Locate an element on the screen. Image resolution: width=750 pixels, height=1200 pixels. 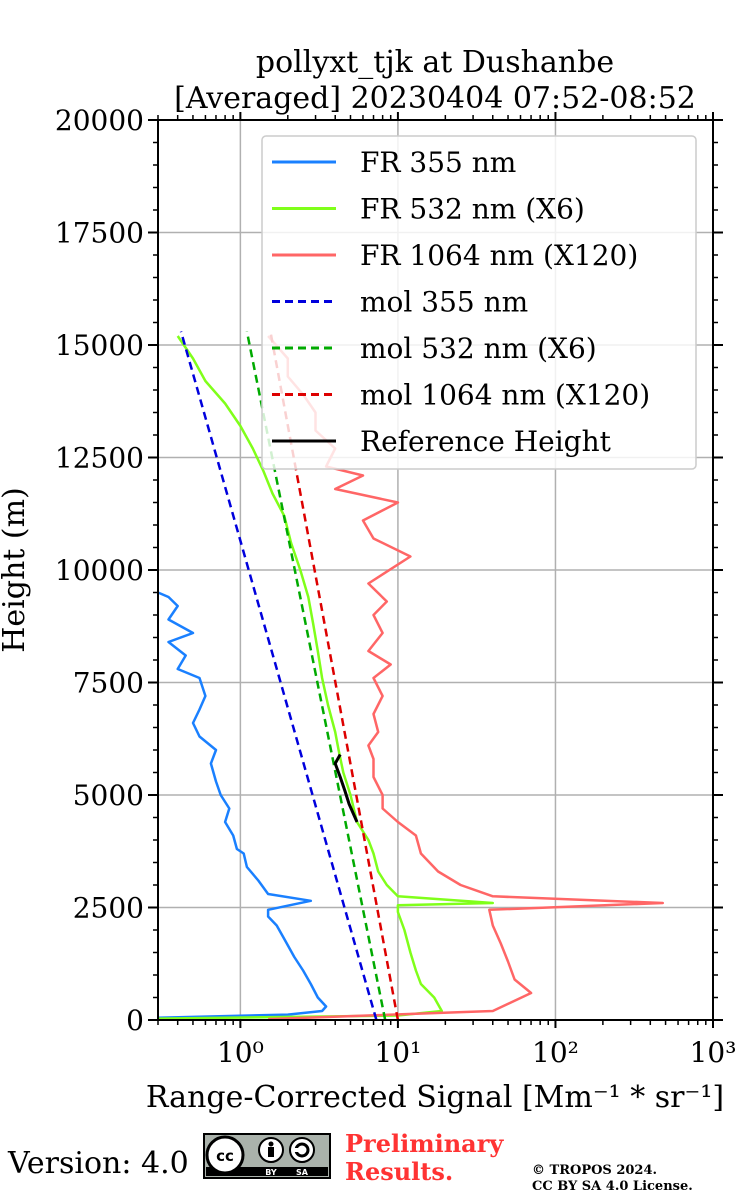
x-axis-label: Range-Corrected Signal [Mm⁻¹ * sr⁻¹] is located at coordinates (435, 1097).